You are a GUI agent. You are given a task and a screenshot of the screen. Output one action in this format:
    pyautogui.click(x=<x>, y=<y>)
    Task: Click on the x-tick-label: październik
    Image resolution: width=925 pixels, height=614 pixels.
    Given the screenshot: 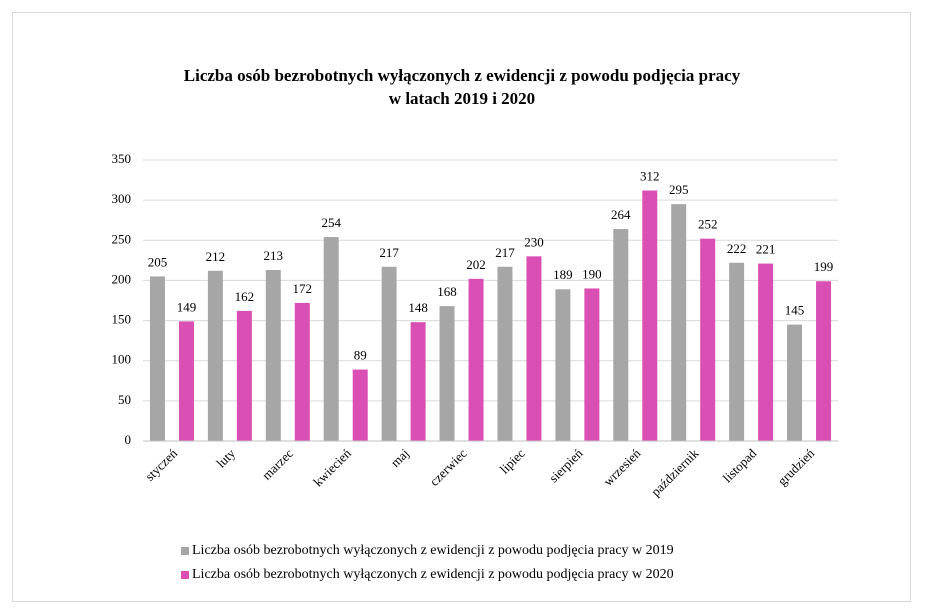 What is the action you would take?
    pyautogui.click(x=675, y=472)
    